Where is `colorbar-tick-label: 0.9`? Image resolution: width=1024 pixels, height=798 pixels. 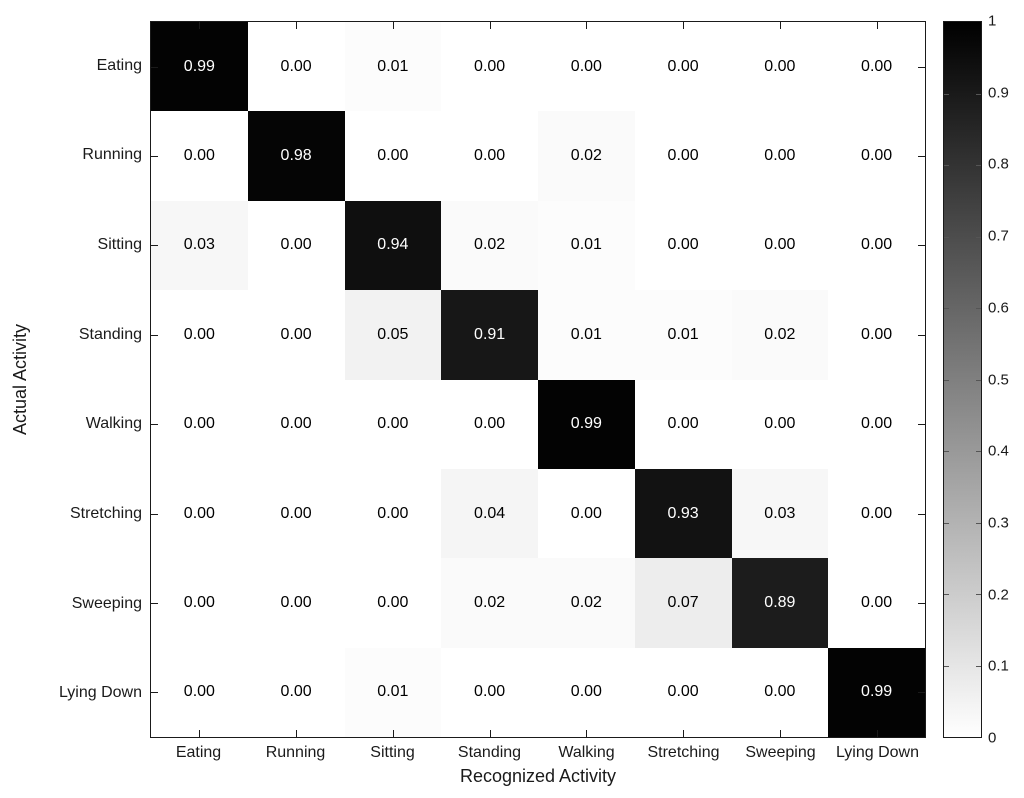 colorbar-tick-label: 0.9 is located at coordinates (998, 93).